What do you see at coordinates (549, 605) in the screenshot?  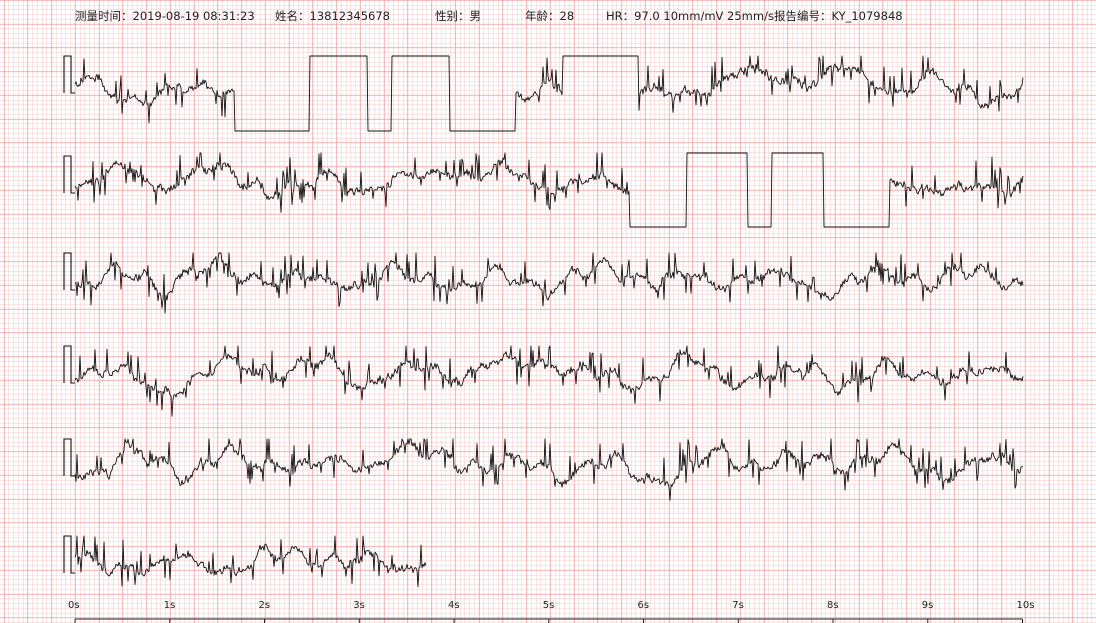 I see `x-tick-label: 5s` at bounding box center [549, 605].